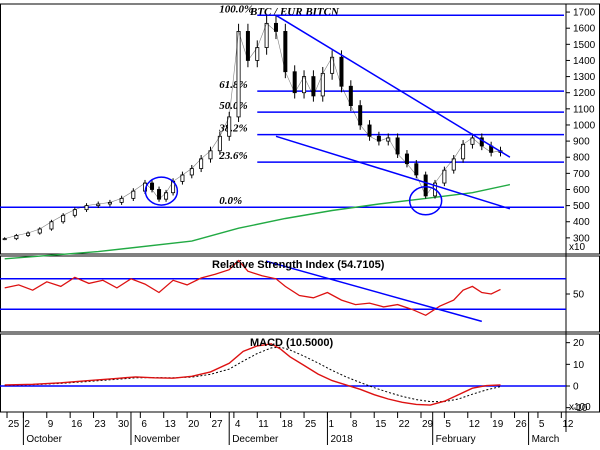 This screenshot has height=450, width=600. I want to click on price-y-tick-label: 1000, so click(584, 125).